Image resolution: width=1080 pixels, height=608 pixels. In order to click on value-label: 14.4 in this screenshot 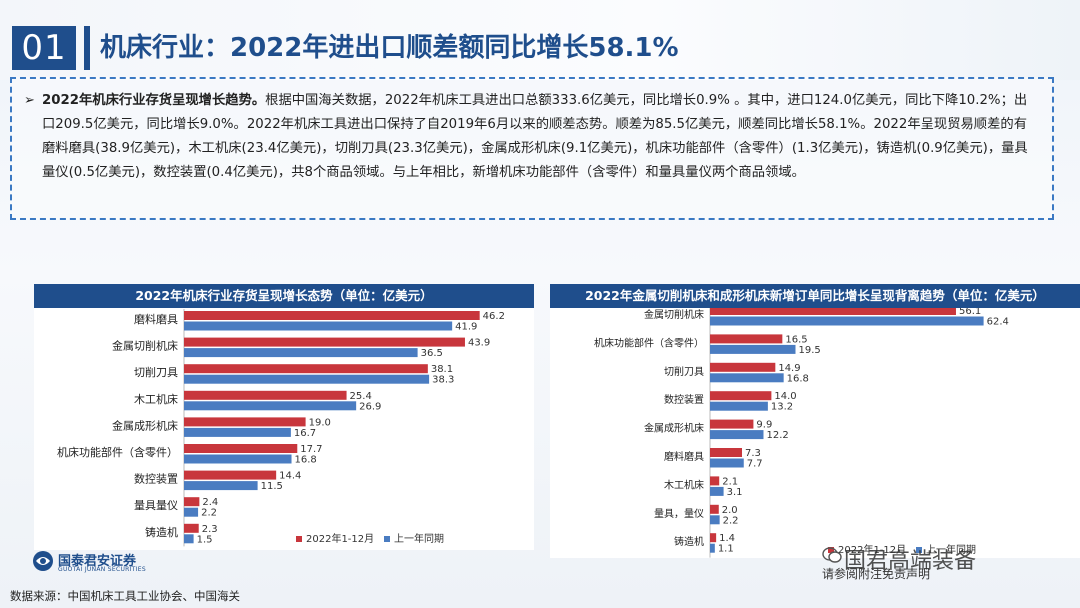, I will do `click(290, 476)`.